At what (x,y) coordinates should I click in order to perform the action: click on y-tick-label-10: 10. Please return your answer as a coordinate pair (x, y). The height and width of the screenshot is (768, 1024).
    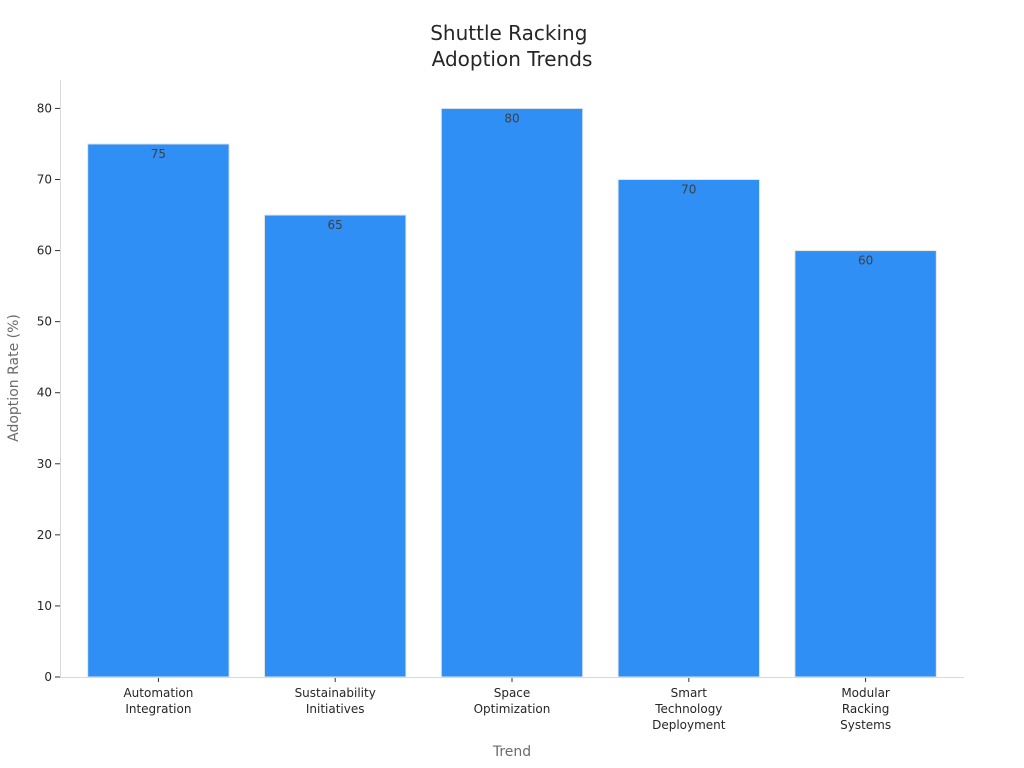
    Looking at the image, I should click on (44, 606).